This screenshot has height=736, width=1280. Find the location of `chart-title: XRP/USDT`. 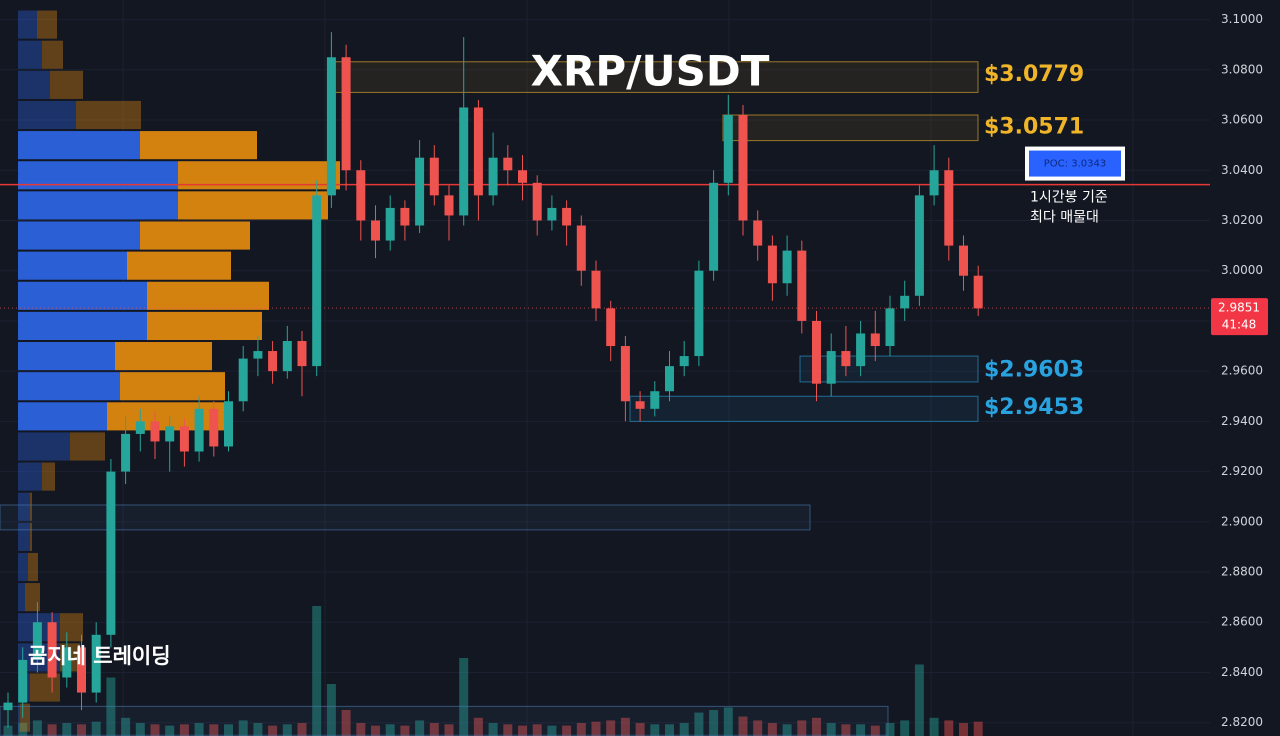

chart-title: XRP/USDT is located at coordinates (650, 71).